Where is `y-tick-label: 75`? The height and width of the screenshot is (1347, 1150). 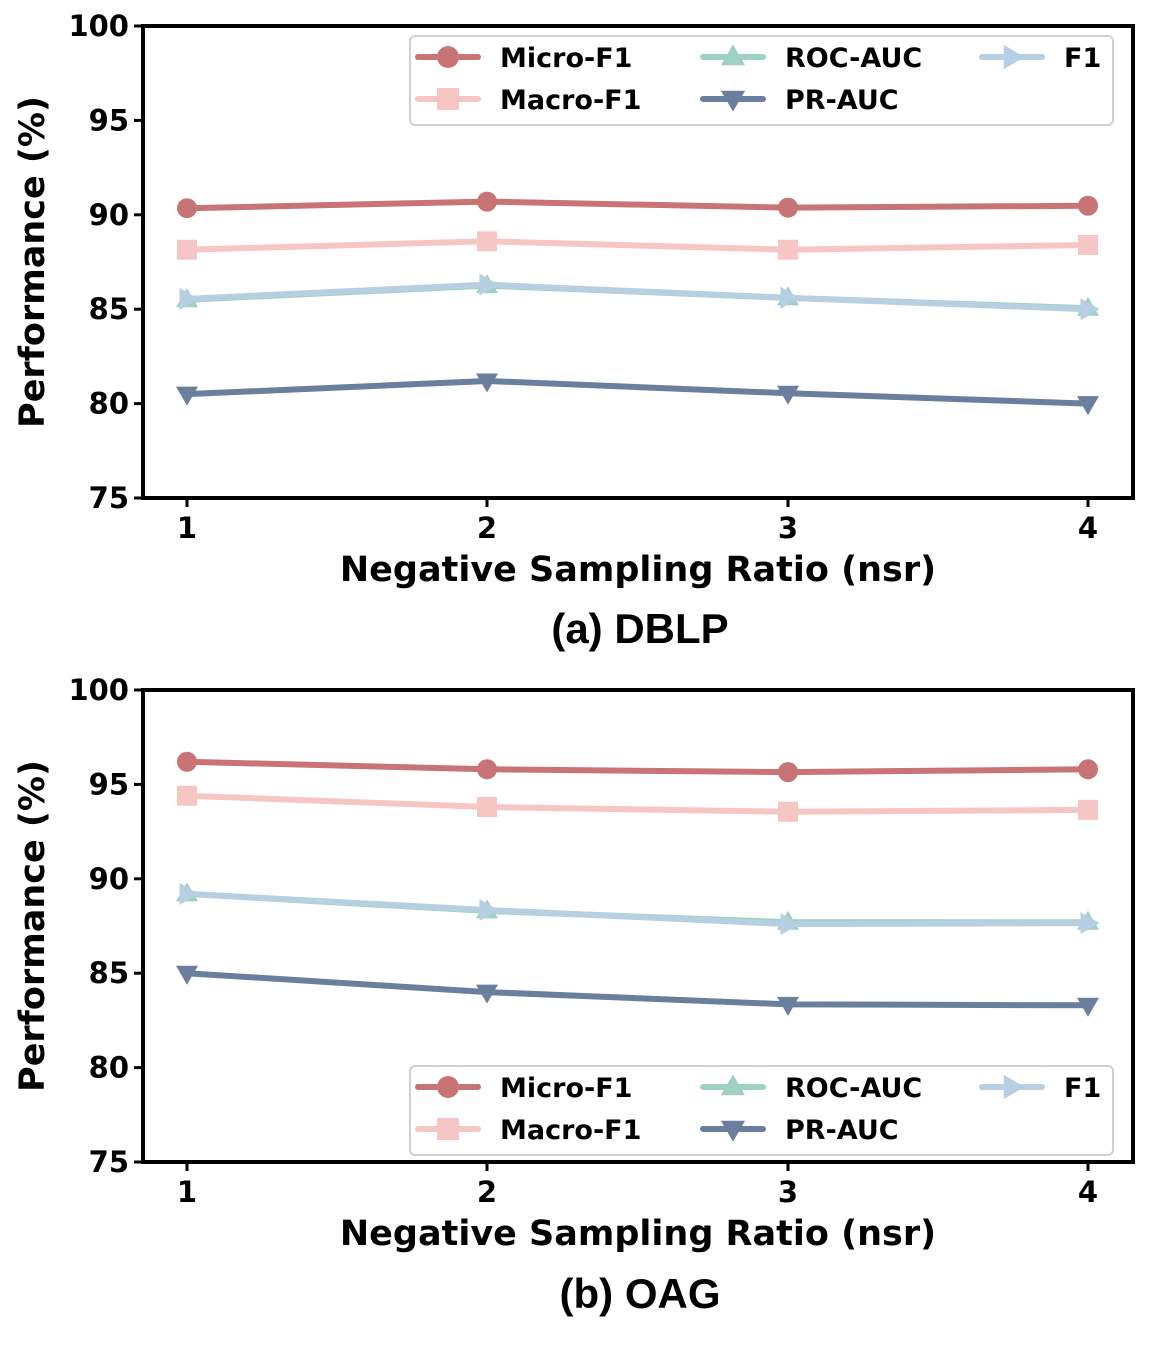
y-tick-label: 75 is located at coordinates (109, 1162).